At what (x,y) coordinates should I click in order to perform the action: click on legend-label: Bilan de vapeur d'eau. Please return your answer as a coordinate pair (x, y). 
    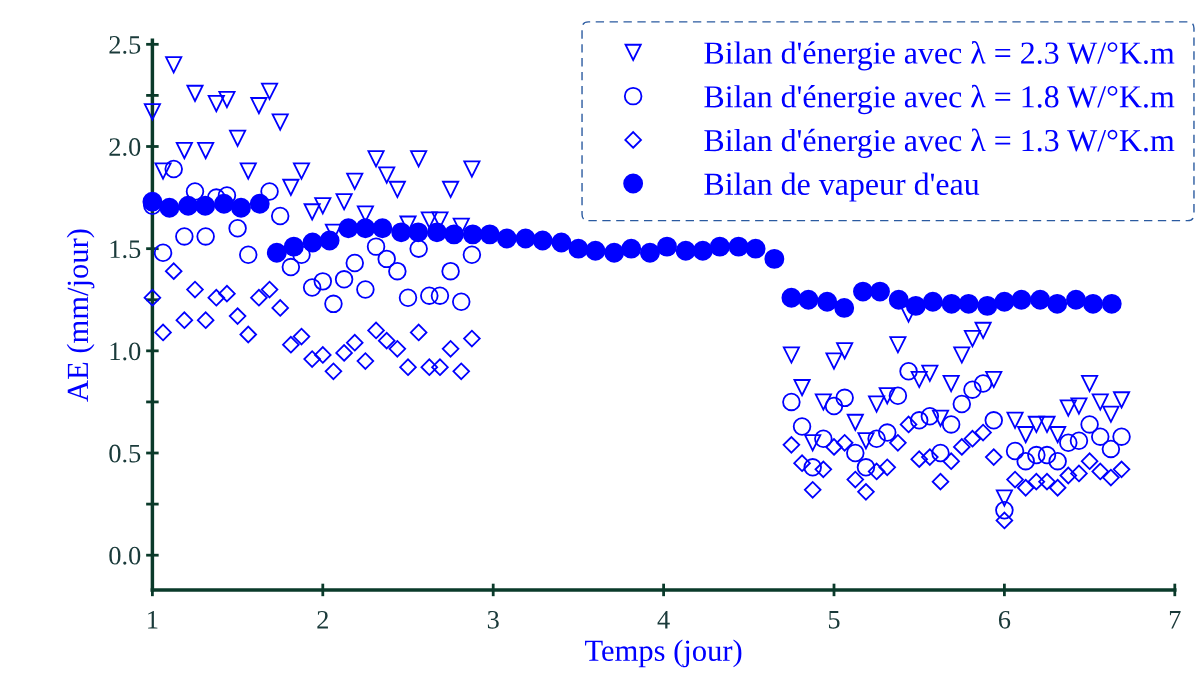
    Looking at the image, I should click on (842, 187).